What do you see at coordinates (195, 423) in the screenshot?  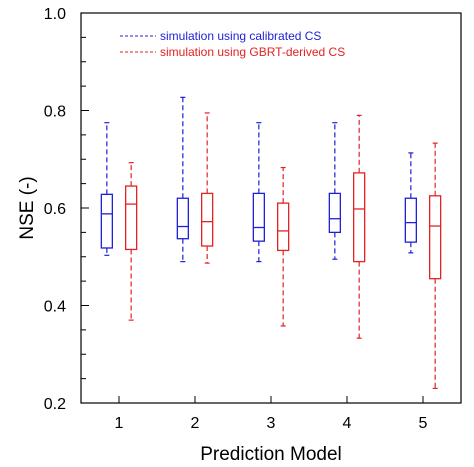 I see `x-tick-label: 2` at bounding box center [195, 423].